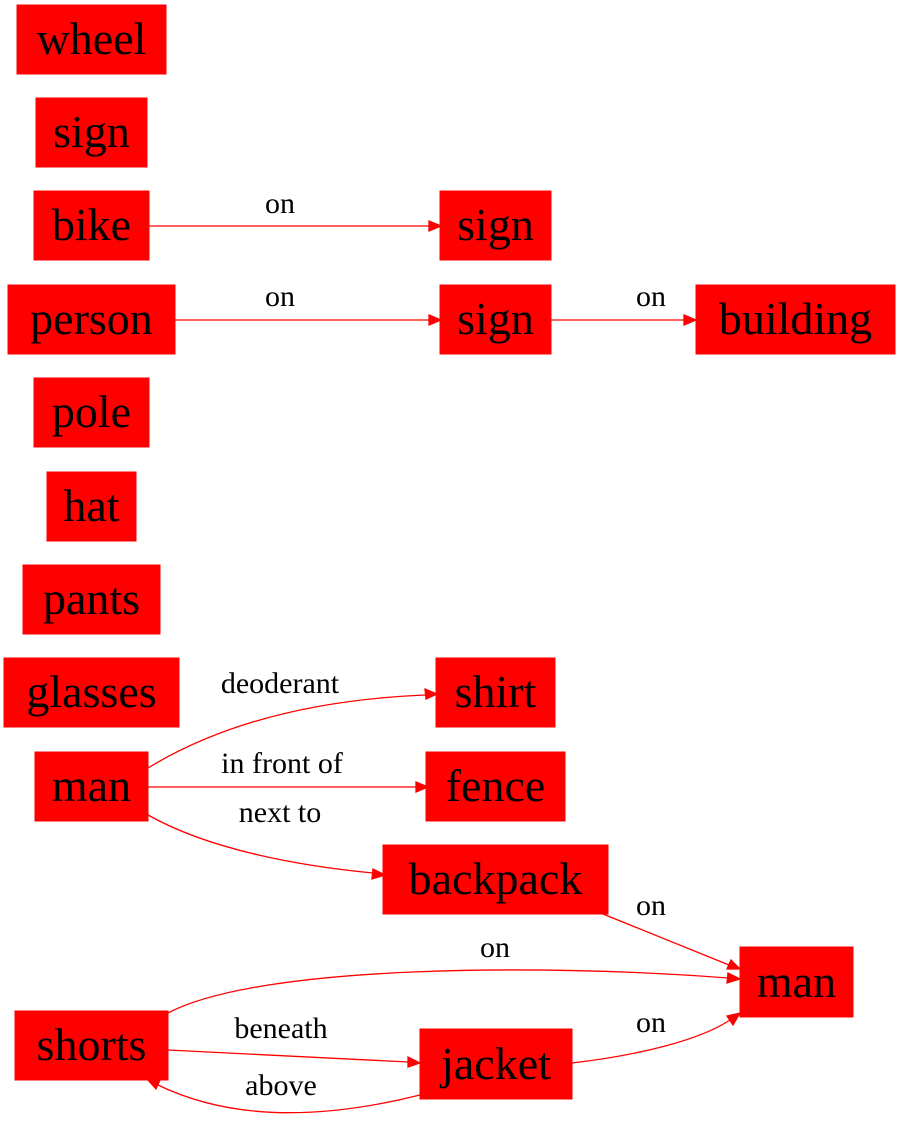 This screenshot has width=901, height=1124. I want to click on node-building: building, so click(795, 319).